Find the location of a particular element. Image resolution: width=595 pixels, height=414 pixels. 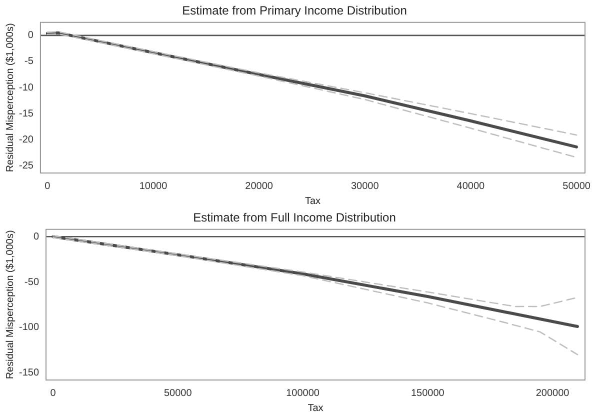

x-tick-label: 10000 is located at coordinates (153, 186).